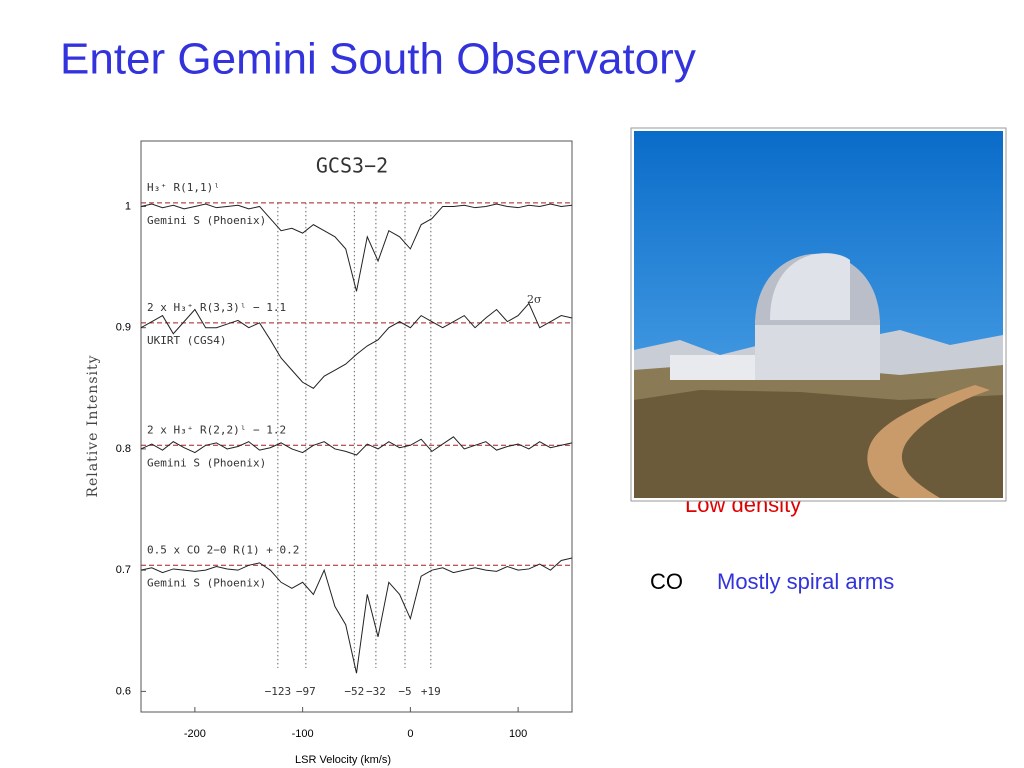  I want to click on annotation: 2σ, so click(534, 299).